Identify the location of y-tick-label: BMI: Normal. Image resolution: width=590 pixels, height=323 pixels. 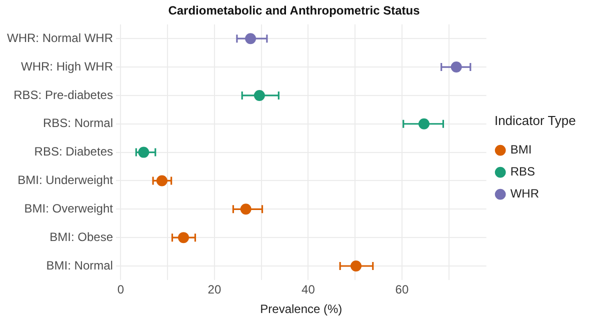
(79, 265).